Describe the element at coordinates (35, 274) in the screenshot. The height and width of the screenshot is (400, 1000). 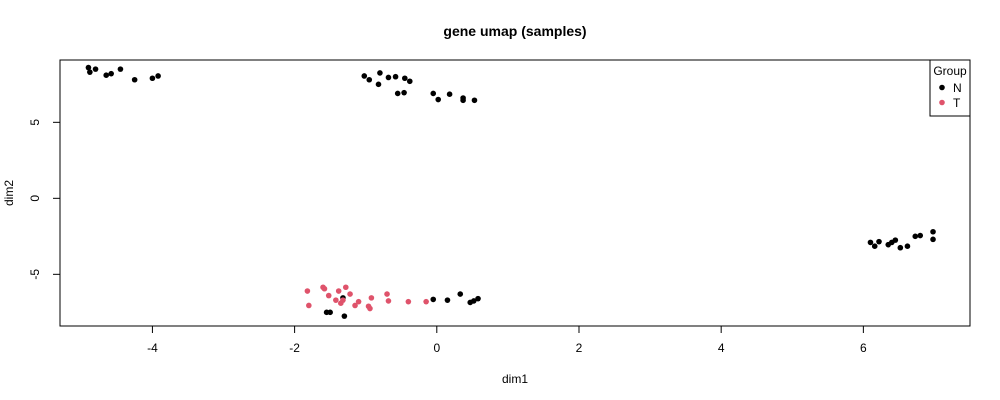
I see `y-tick-label: -5` at that location.